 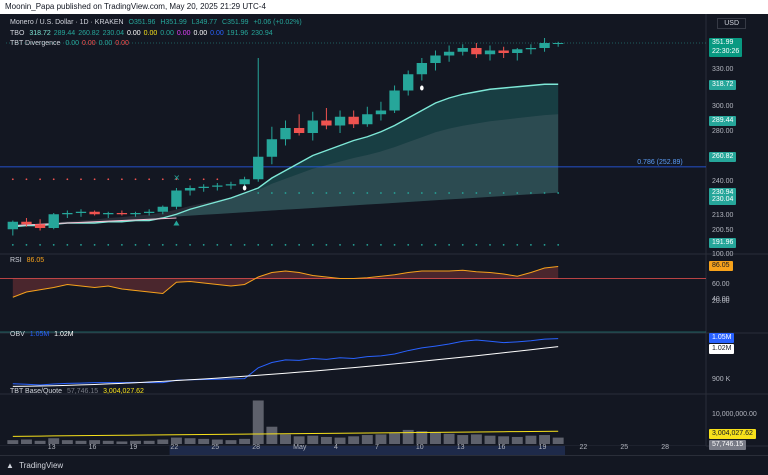 I want to click on tbo-value: 289.44, so click(x=64, y=33).